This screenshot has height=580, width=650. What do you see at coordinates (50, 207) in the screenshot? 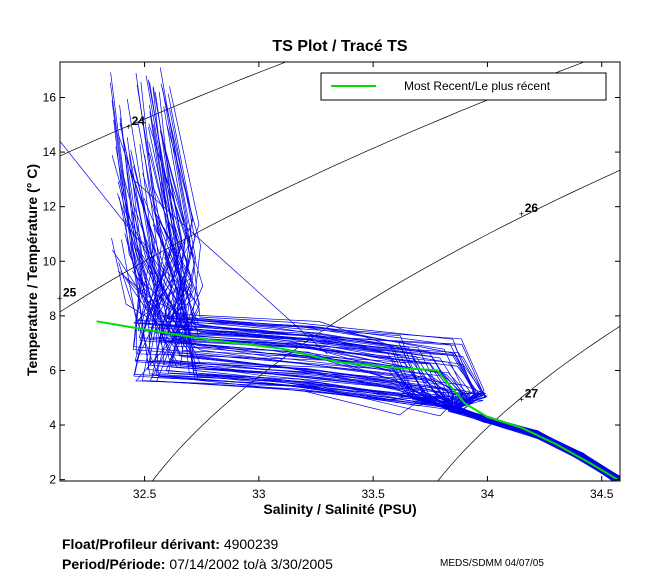
I see `y-tick-label: 12` at bounding box center [50, 207].